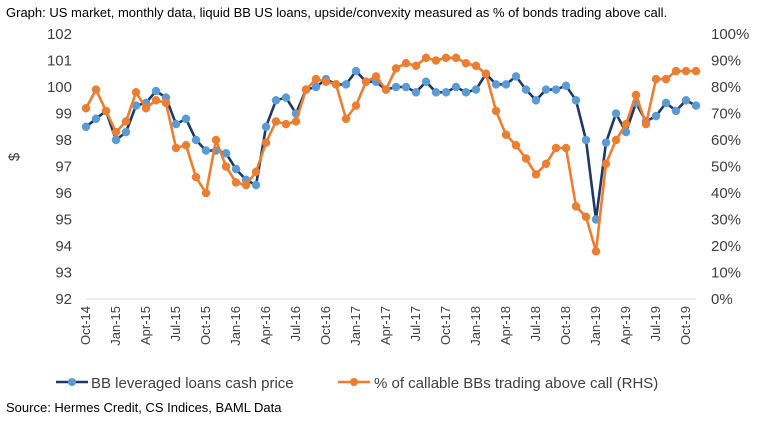 This screenshot has width=758, height=424. Describe the element at coordinates (59, 87) in the screenshot. I see `y-tick-label: 100` at that location.